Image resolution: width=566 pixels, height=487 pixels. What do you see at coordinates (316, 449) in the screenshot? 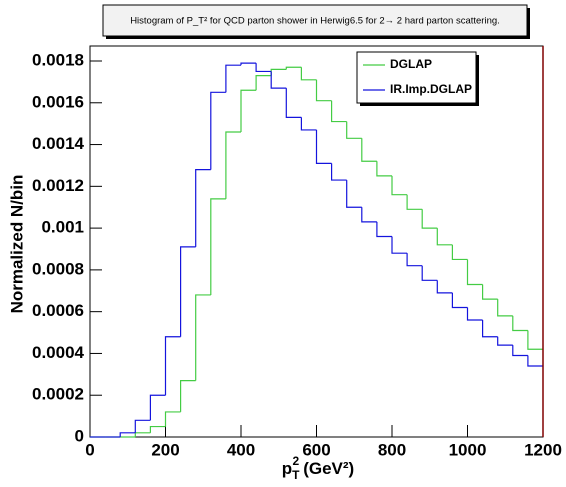
I see `x-tick-label: 600` at bounding box center [316, 449].